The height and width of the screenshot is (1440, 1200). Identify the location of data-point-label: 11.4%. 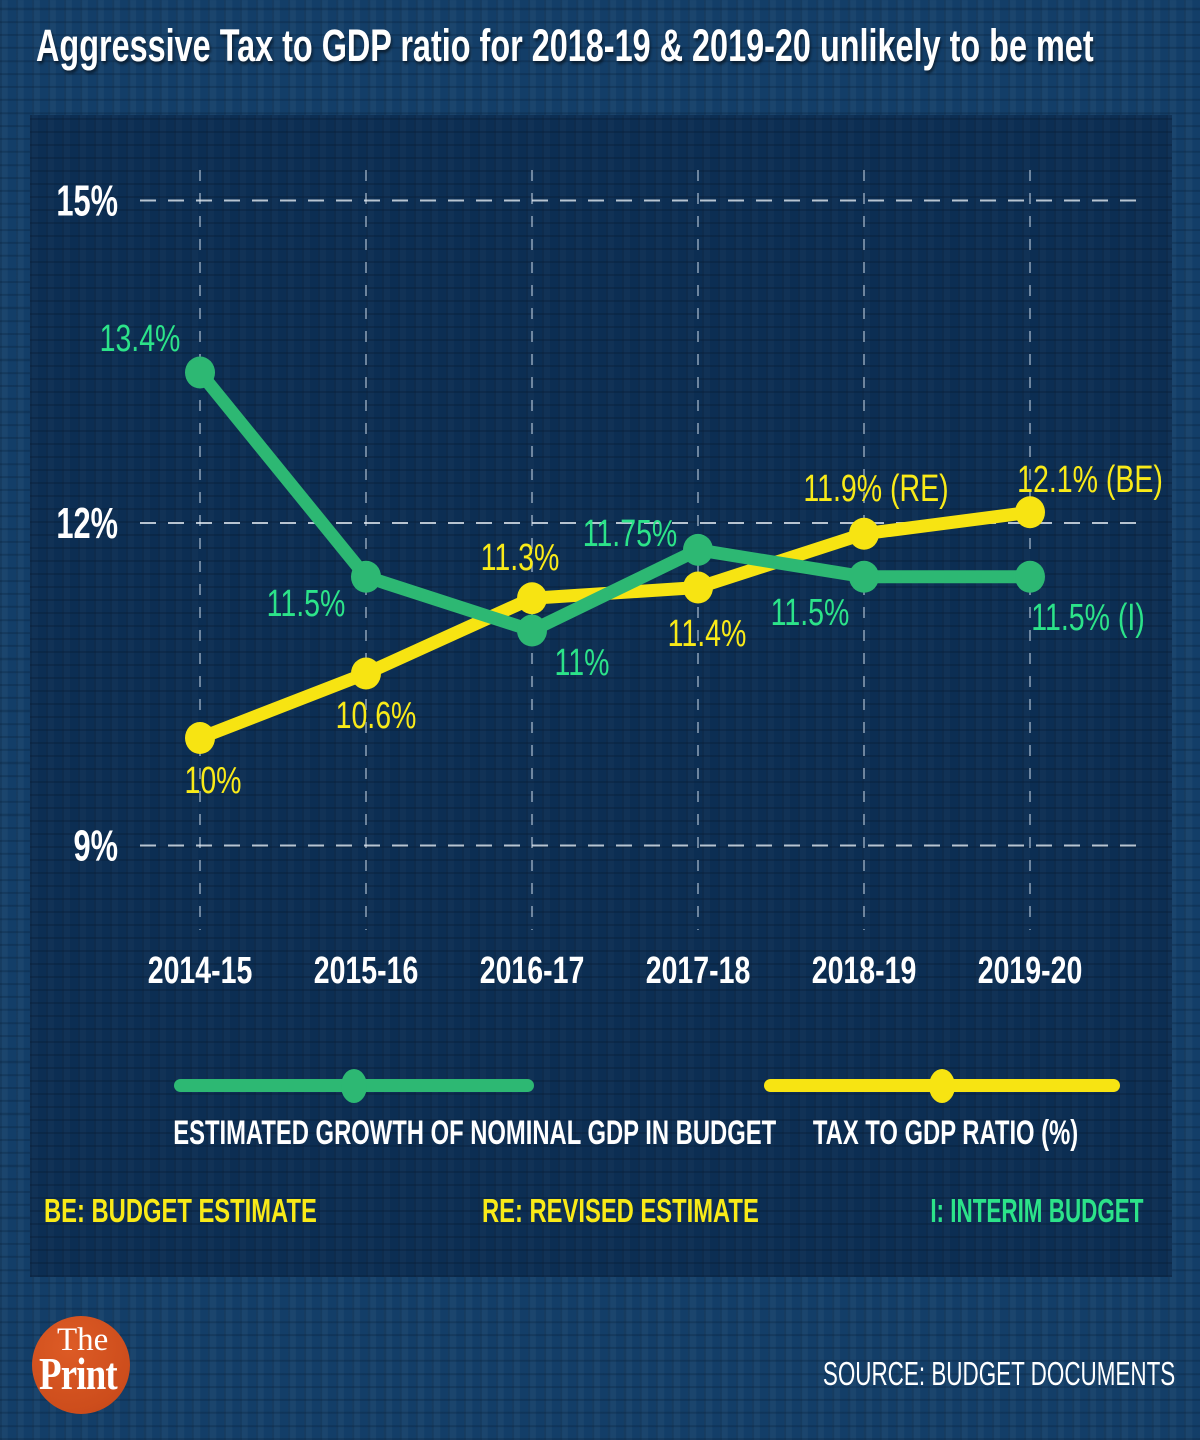
(707, 634).